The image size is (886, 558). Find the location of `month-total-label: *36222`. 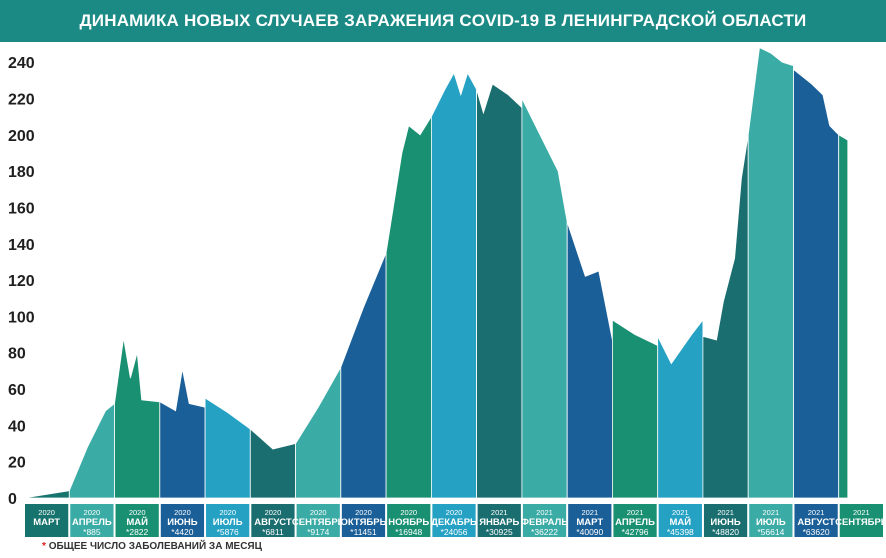

month-total-label: *36222 is located at coordinates (544, 532).